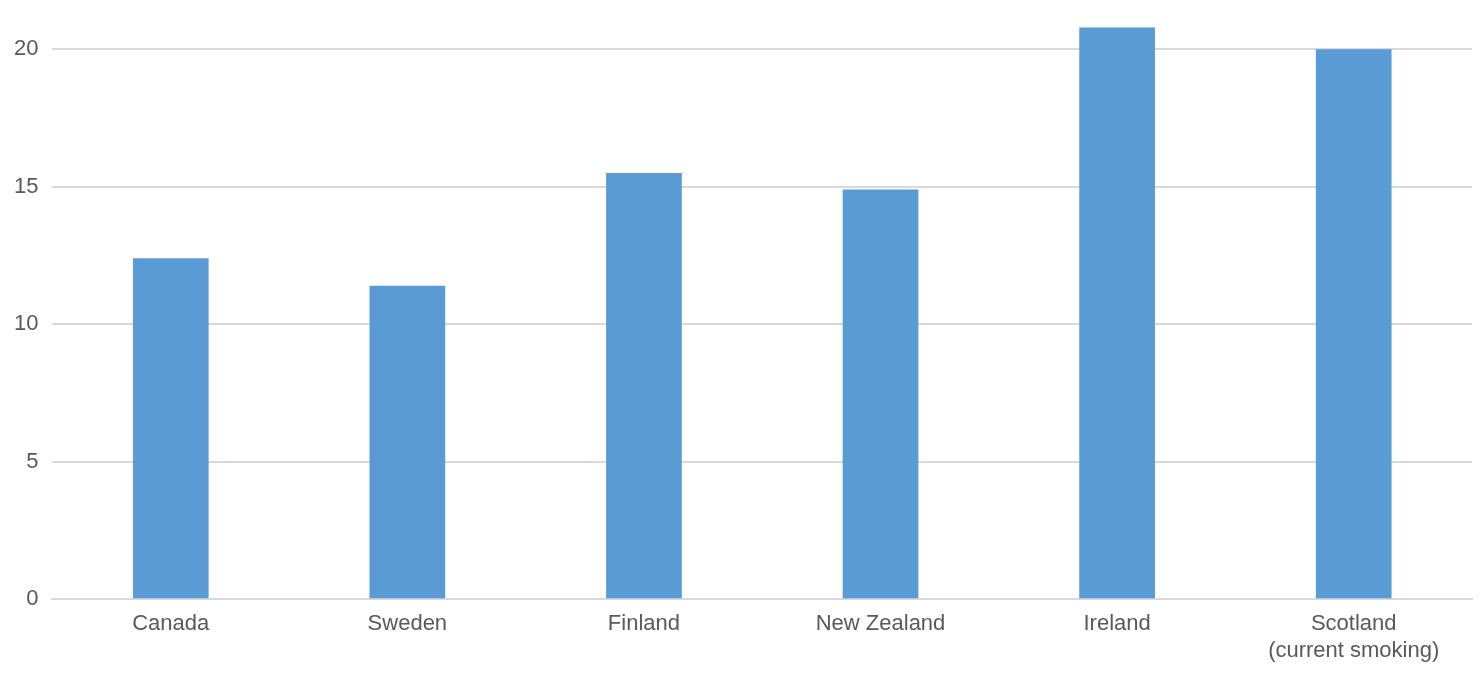  I want to click on x-tick-label: Scotland (current smoking), so click(1354, 636).